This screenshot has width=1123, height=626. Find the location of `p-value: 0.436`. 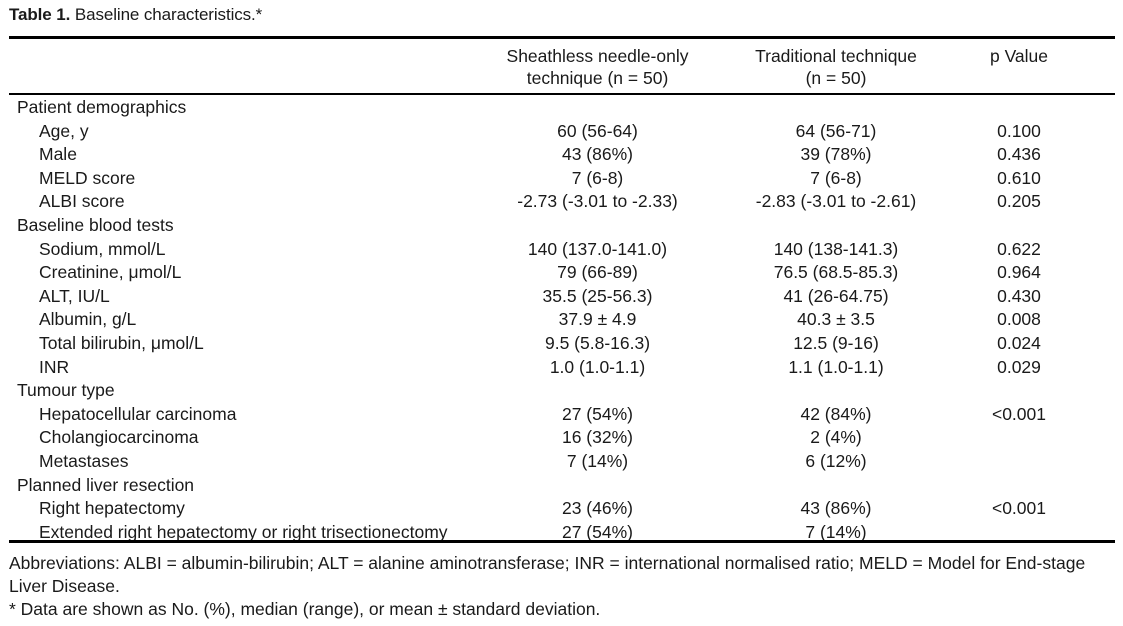

p-value: 0.436 is located at coordinates (1019, 154).